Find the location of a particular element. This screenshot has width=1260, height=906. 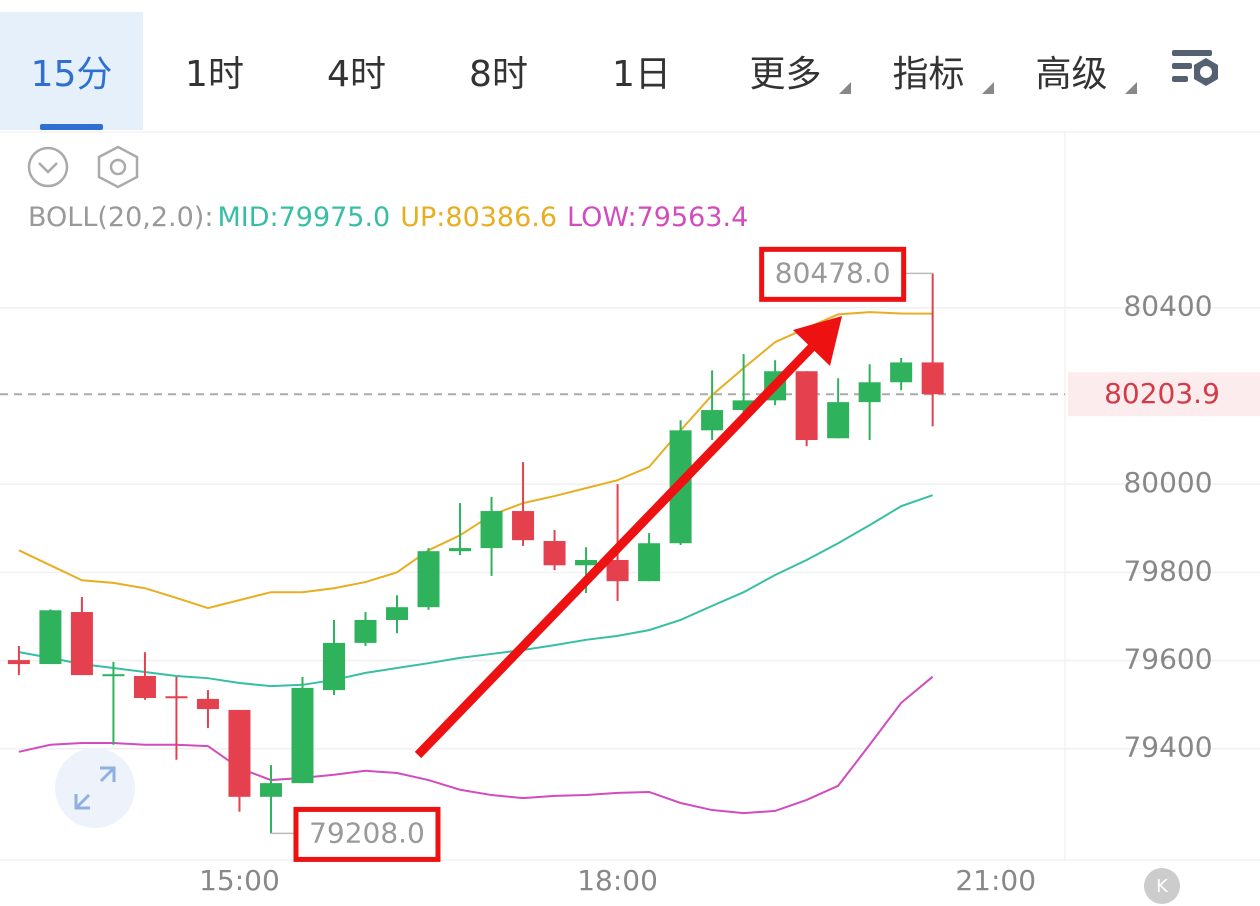

timeframe-tabs: 15分 1时 4时 8时 1日 更多 指标 高级 is located at coordinates (630, 65).